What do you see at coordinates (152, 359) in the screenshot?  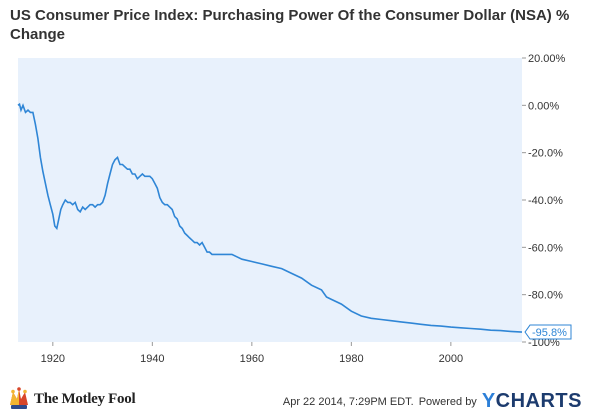 I see `x-tick-label: 1940` at bounding box center [152, 359].